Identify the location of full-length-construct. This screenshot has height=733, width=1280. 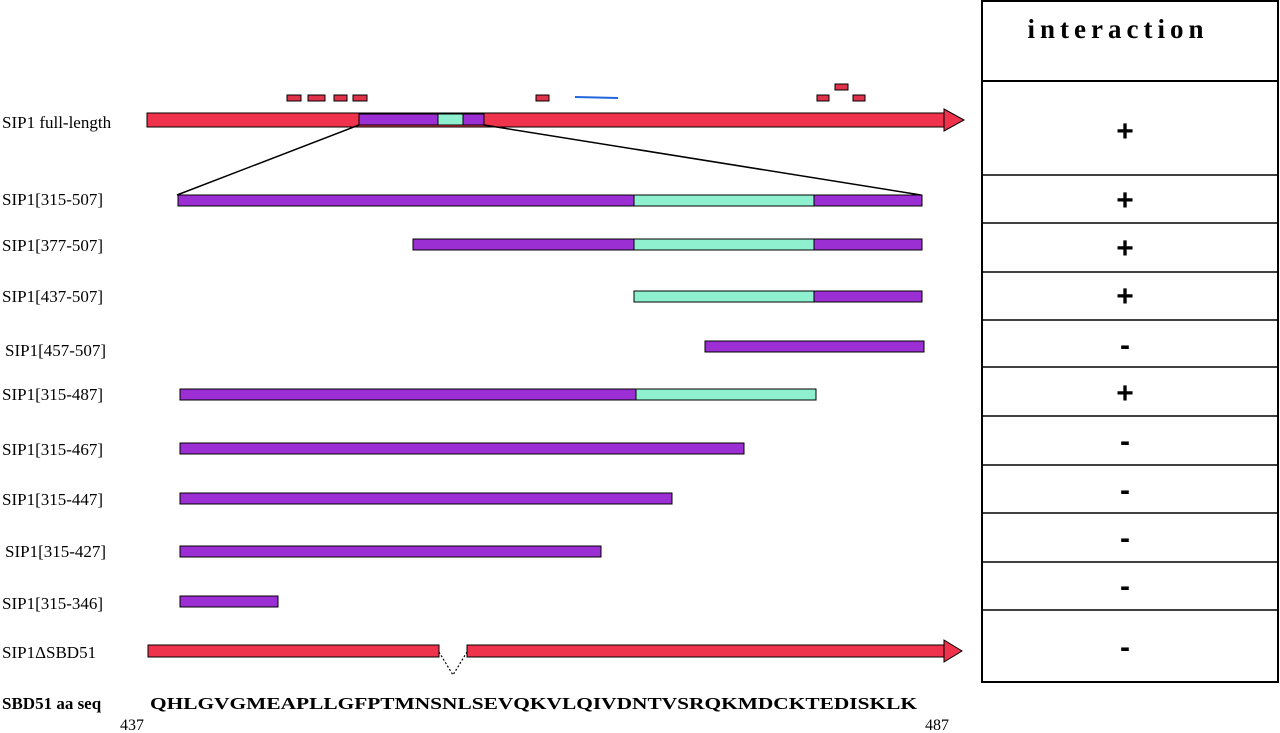
(556, 139).